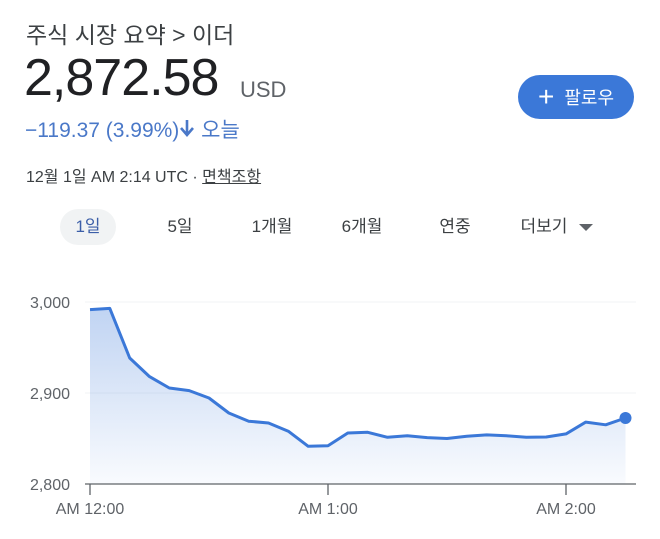 The image size is (660, 539). What do you see at coordinates (566, 509) in the screenshot?
I see `x-tick-label: AM 2:00` at bounding box center [566, 509].